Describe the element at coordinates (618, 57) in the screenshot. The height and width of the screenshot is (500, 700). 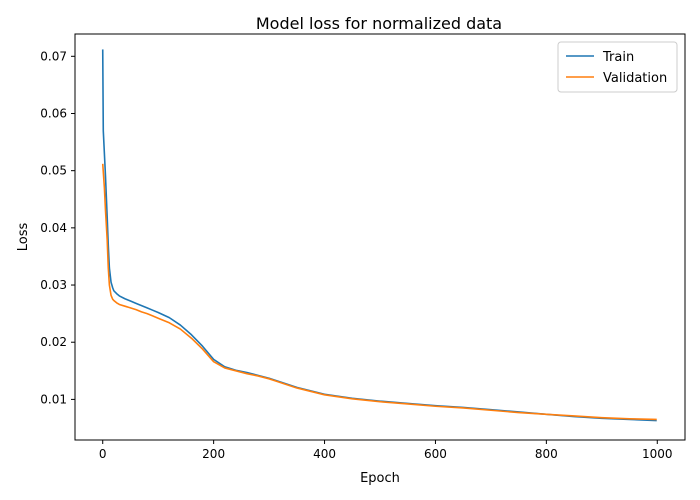
I see `legend-label-train: Train` at that location.